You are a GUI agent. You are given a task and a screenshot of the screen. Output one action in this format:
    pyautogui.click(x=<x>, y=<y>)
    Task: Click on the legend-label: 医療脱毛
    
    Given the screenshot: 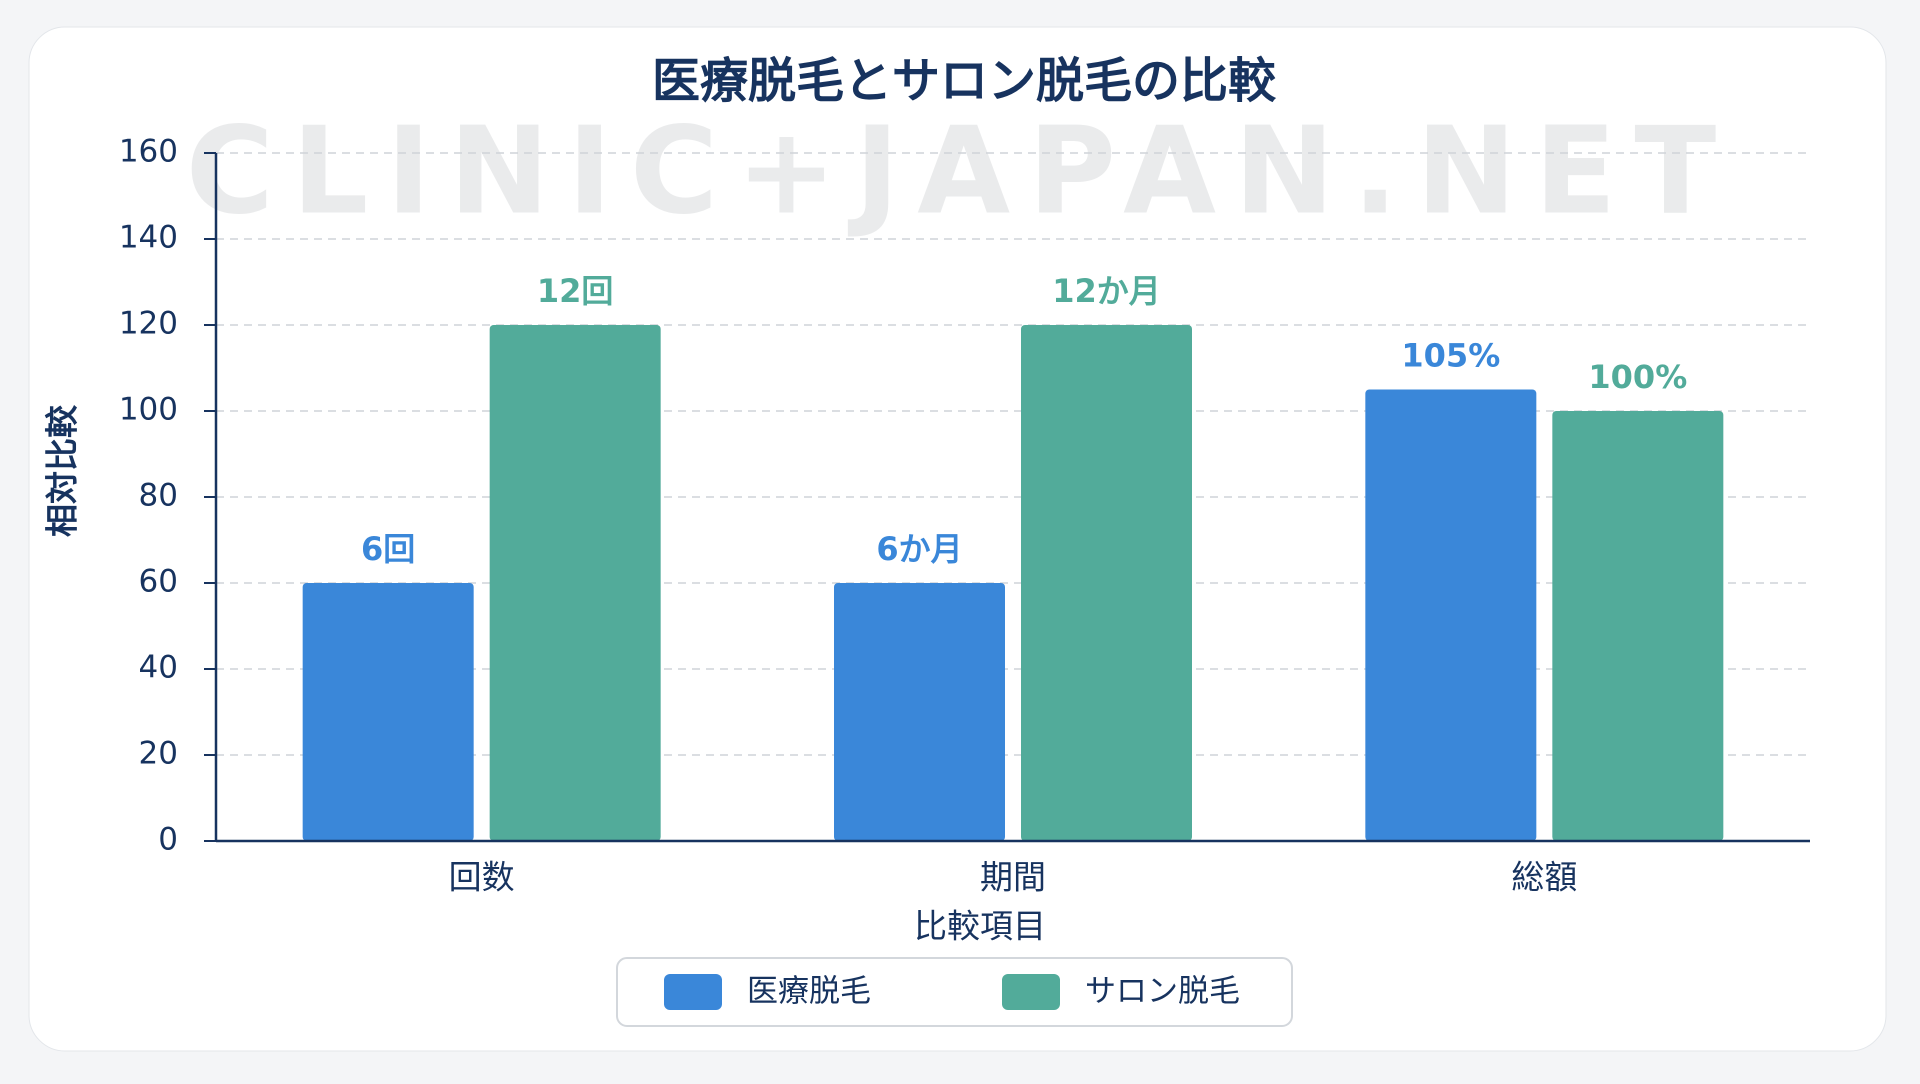 What is the action you would take?
    pyautogui.click(x=809, y=992)
    